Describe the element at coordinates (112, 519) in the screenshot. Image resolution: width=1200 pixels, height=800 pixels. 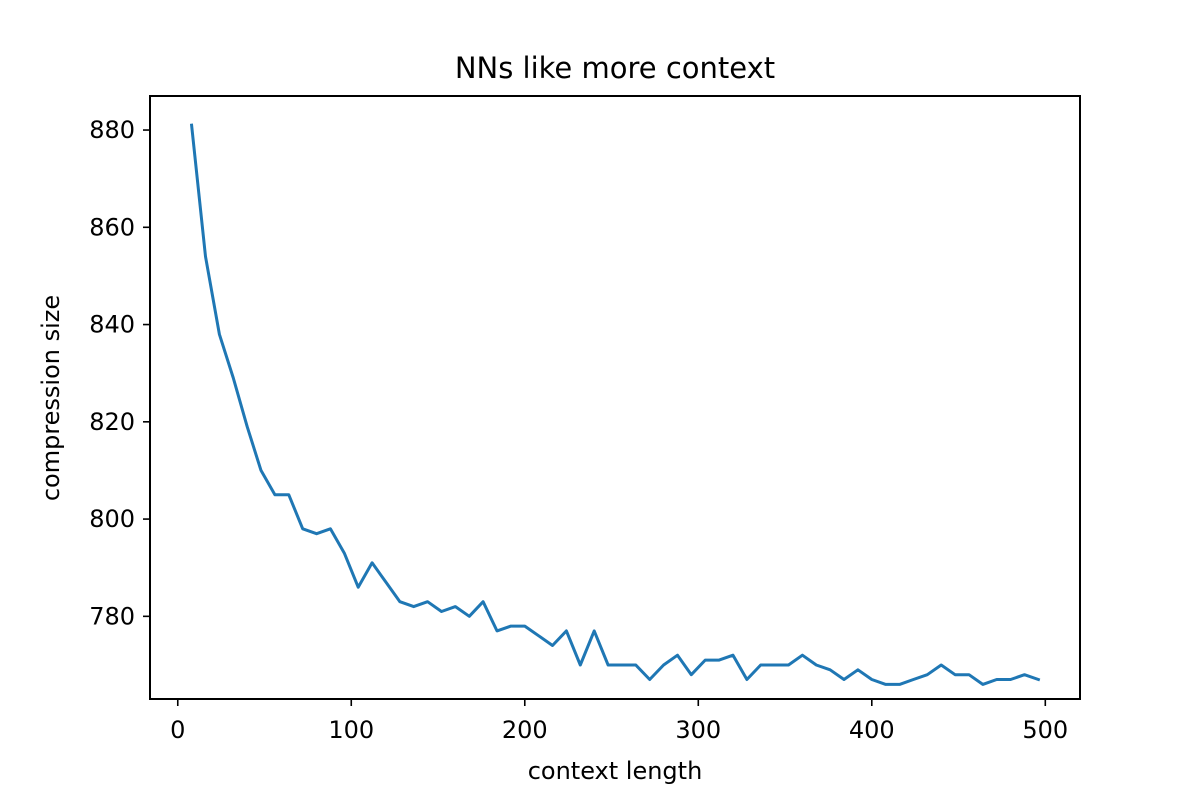
I see `y-tick-label: 800` at that location.